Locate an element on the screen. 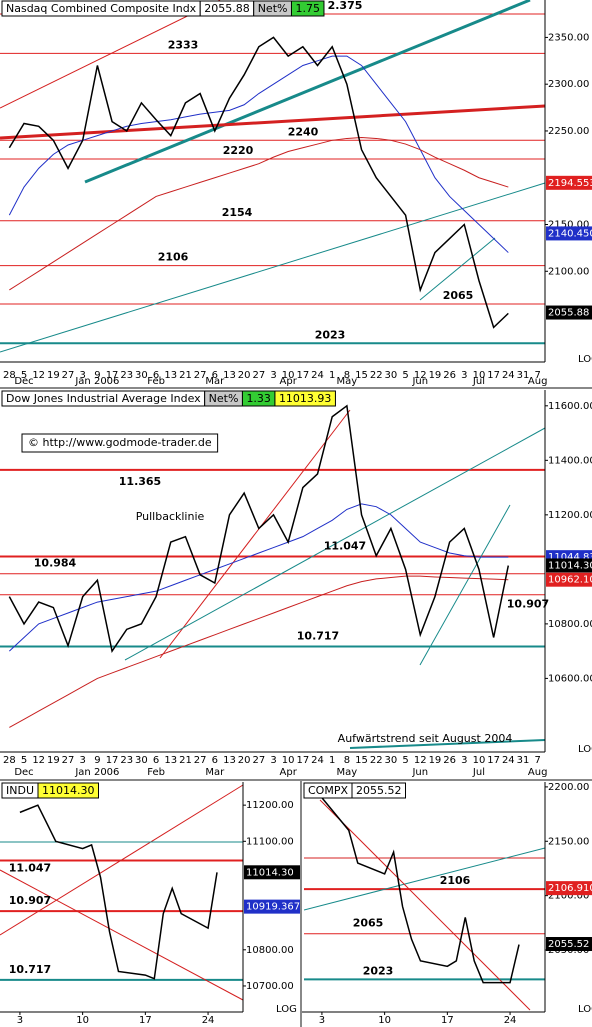 Image resolution: width=592 pixels, height=1027 pixels. level-label: 2023 is located at coordinates (330, 334).